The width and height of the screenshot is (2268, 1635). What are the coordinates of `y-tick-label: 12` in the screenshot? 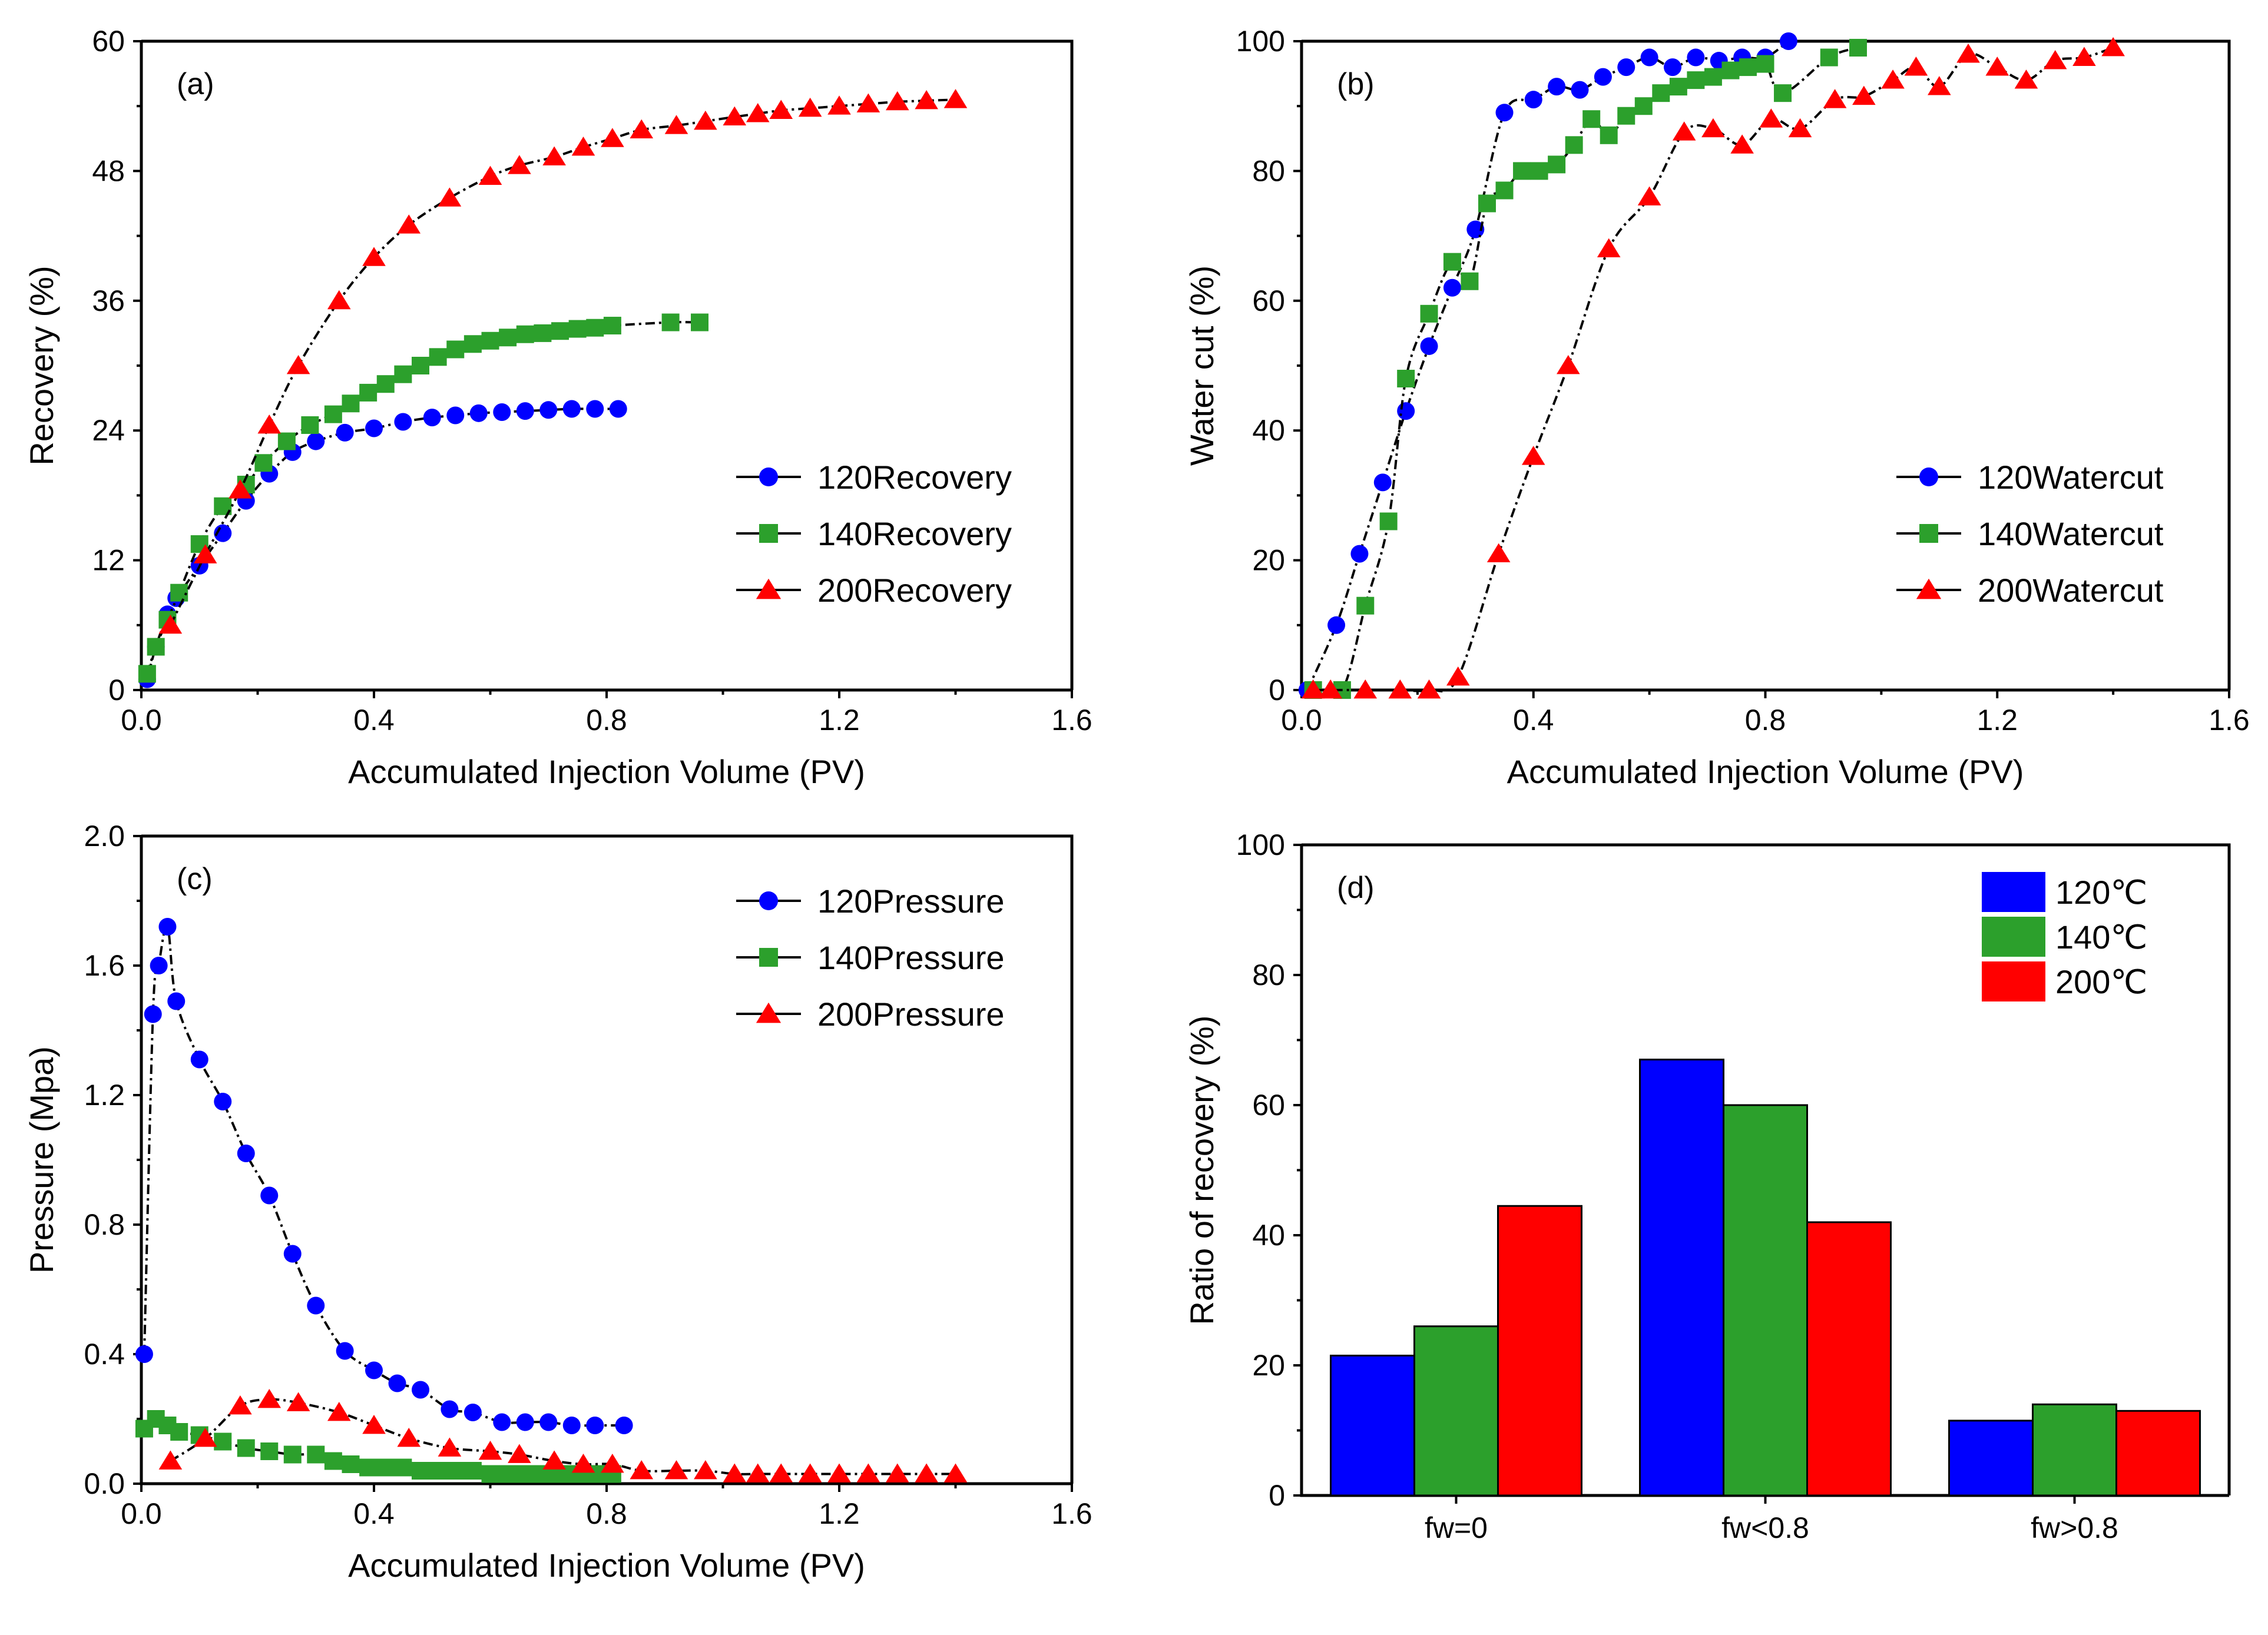 It's located at (108, 560).